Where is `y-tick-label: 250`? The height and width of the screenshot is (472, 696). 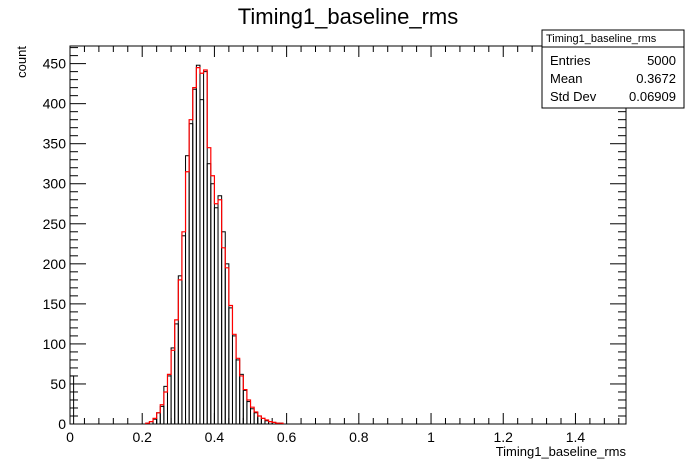
y-tick-label: 250 is located at coordinates (55, 224).